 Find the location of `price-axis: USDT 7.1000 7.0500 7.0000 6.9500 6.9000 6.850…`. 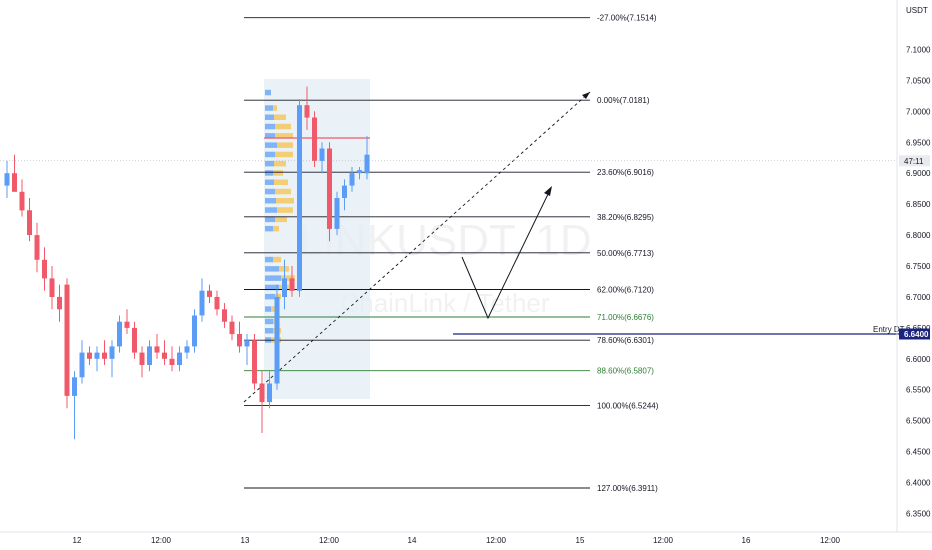

price-axis: USDT 7.1000 7.0500 7.0000 6.9500 6.9000 6.850… is located at coordinates (913, 266).